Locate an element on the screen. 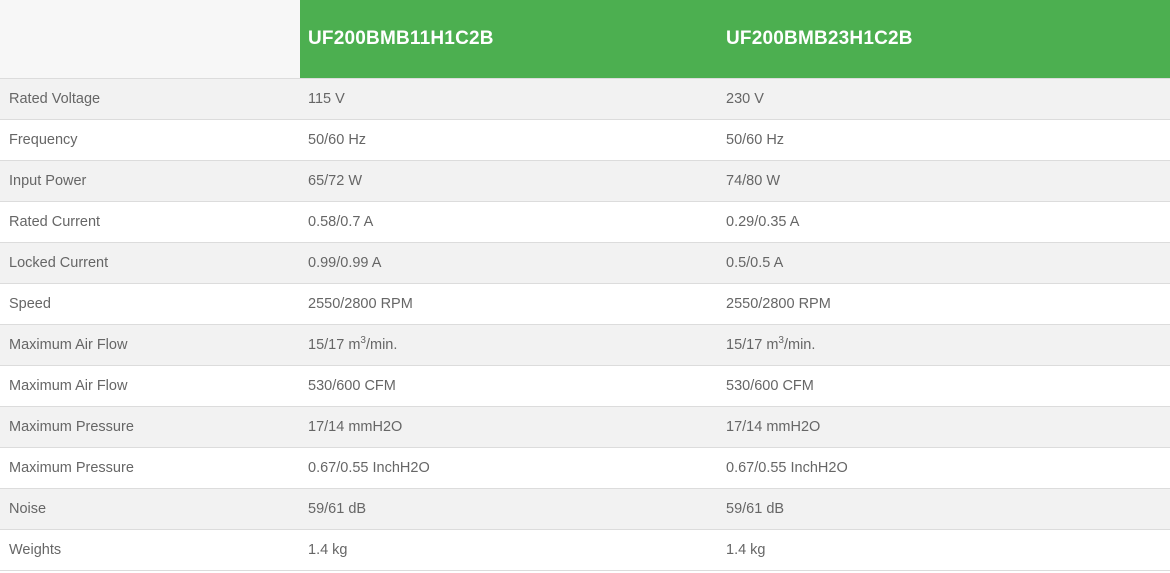  spec-value-model-2: 230 V is located at coordinates (944, 99).